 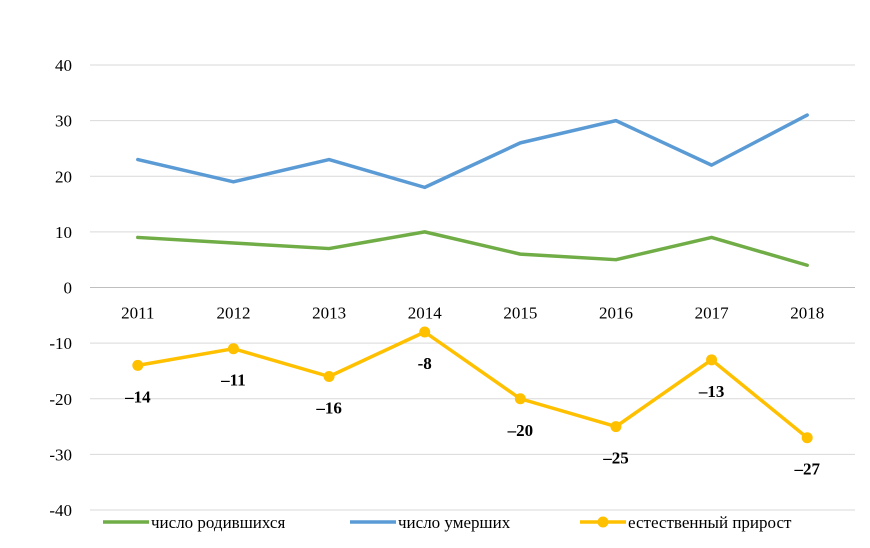 I want to click on x-tick-label: 2014, so click(x=425, y=313).